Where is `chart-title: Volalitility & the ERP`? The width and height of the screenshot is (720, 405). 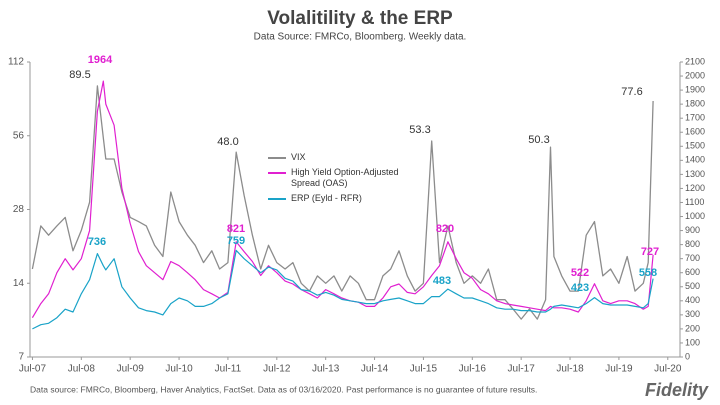
chart-title: Volalitility & the ERP is located at coordinates (360, 18).